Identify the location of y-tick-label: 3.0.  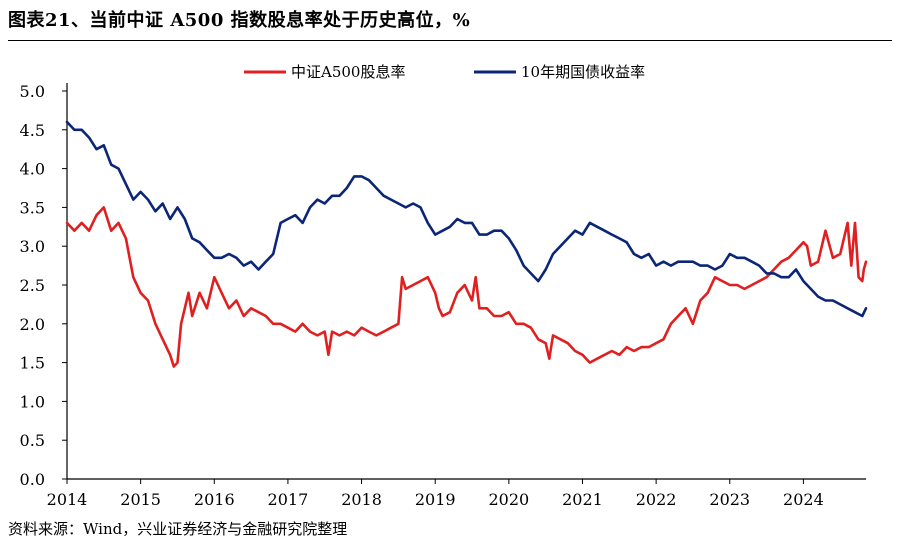
(32, 246).